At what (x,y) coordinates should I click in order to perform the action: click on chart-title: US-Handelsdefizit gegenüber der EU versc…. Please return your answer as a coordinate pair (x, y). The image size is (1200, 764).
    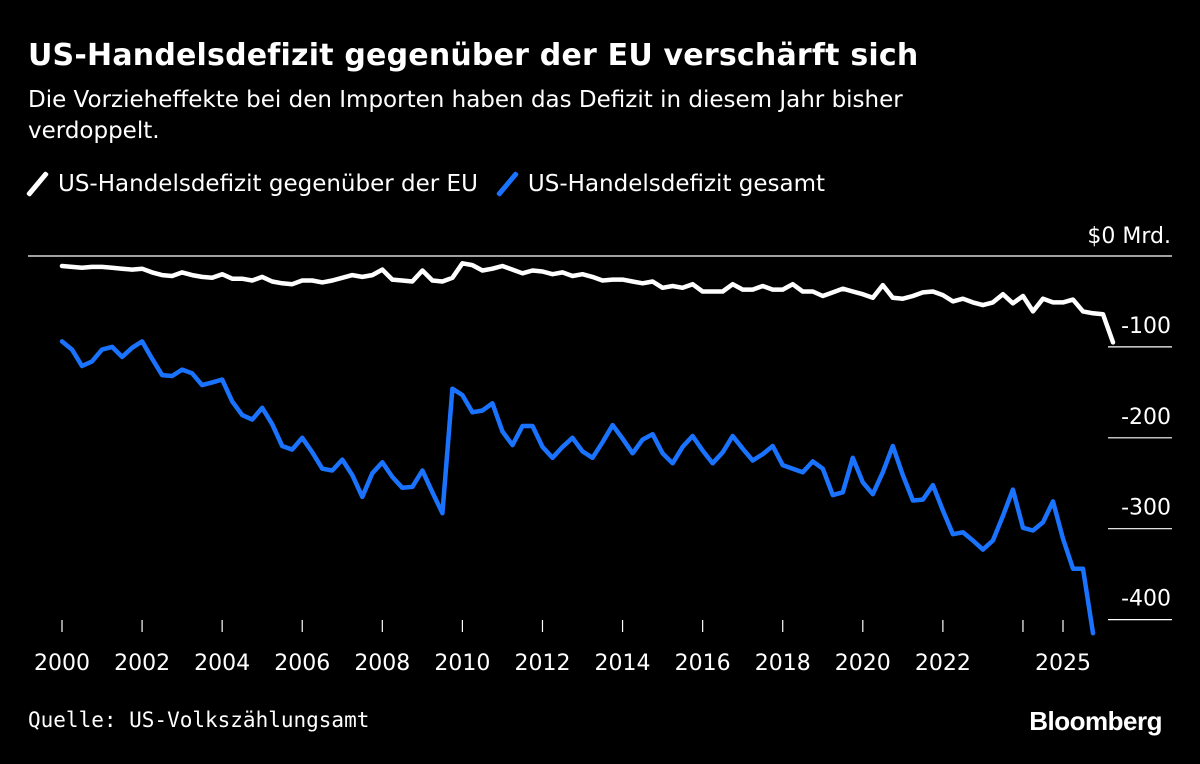
    Looking at the image, I should click on (473, 55).